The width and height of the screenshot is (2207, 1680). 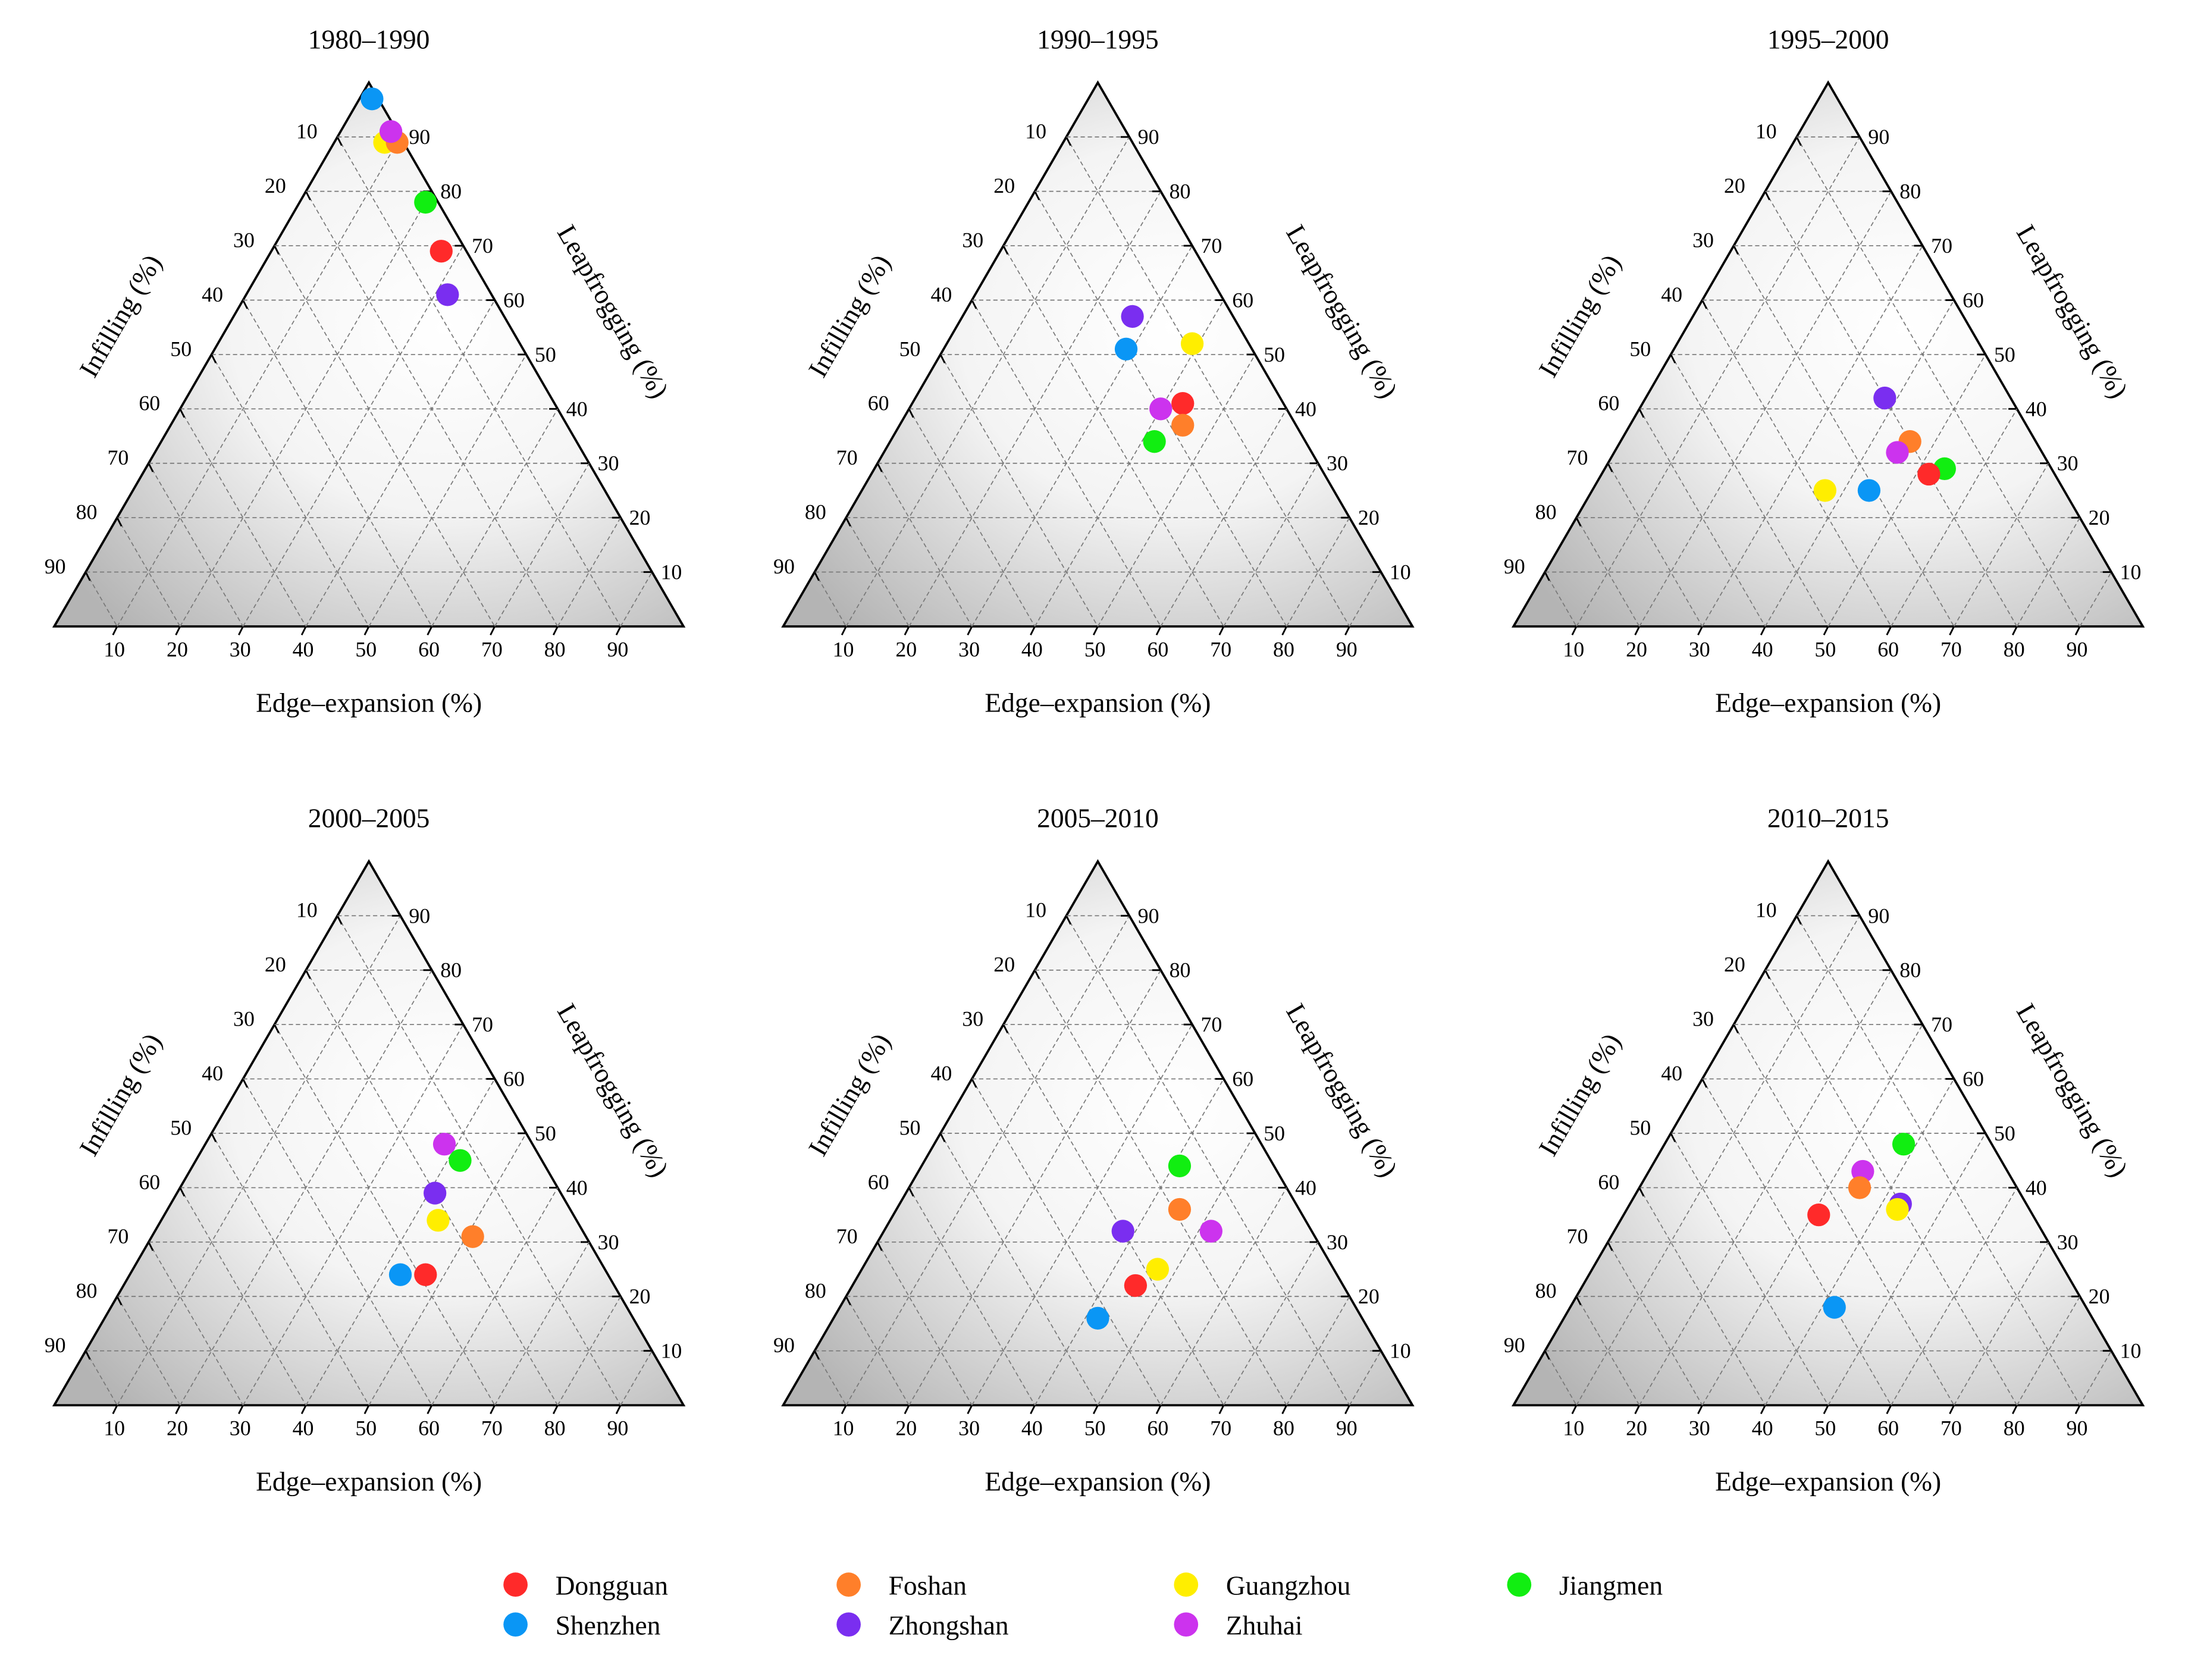 What do you see at coordinates (973, 1019) in the screenshot?
I see `tick-label-infilling: 30` at bounding box center [973, 1019].